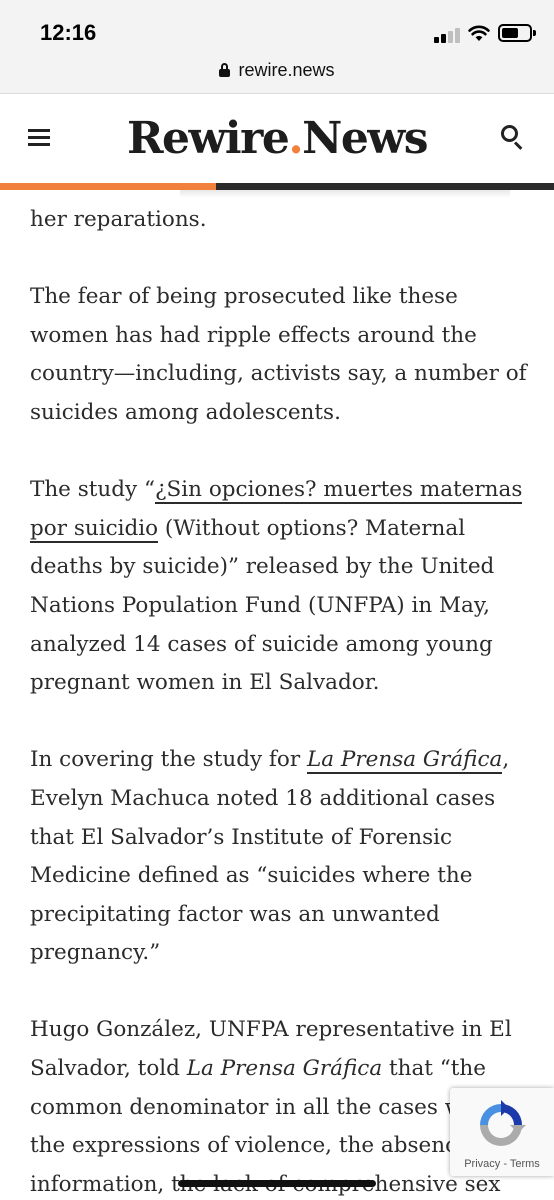 Image resolution: width=554 pixels, height=1200 pixels. I want to click on paragraph-1: her reparations., so click(118, 219).